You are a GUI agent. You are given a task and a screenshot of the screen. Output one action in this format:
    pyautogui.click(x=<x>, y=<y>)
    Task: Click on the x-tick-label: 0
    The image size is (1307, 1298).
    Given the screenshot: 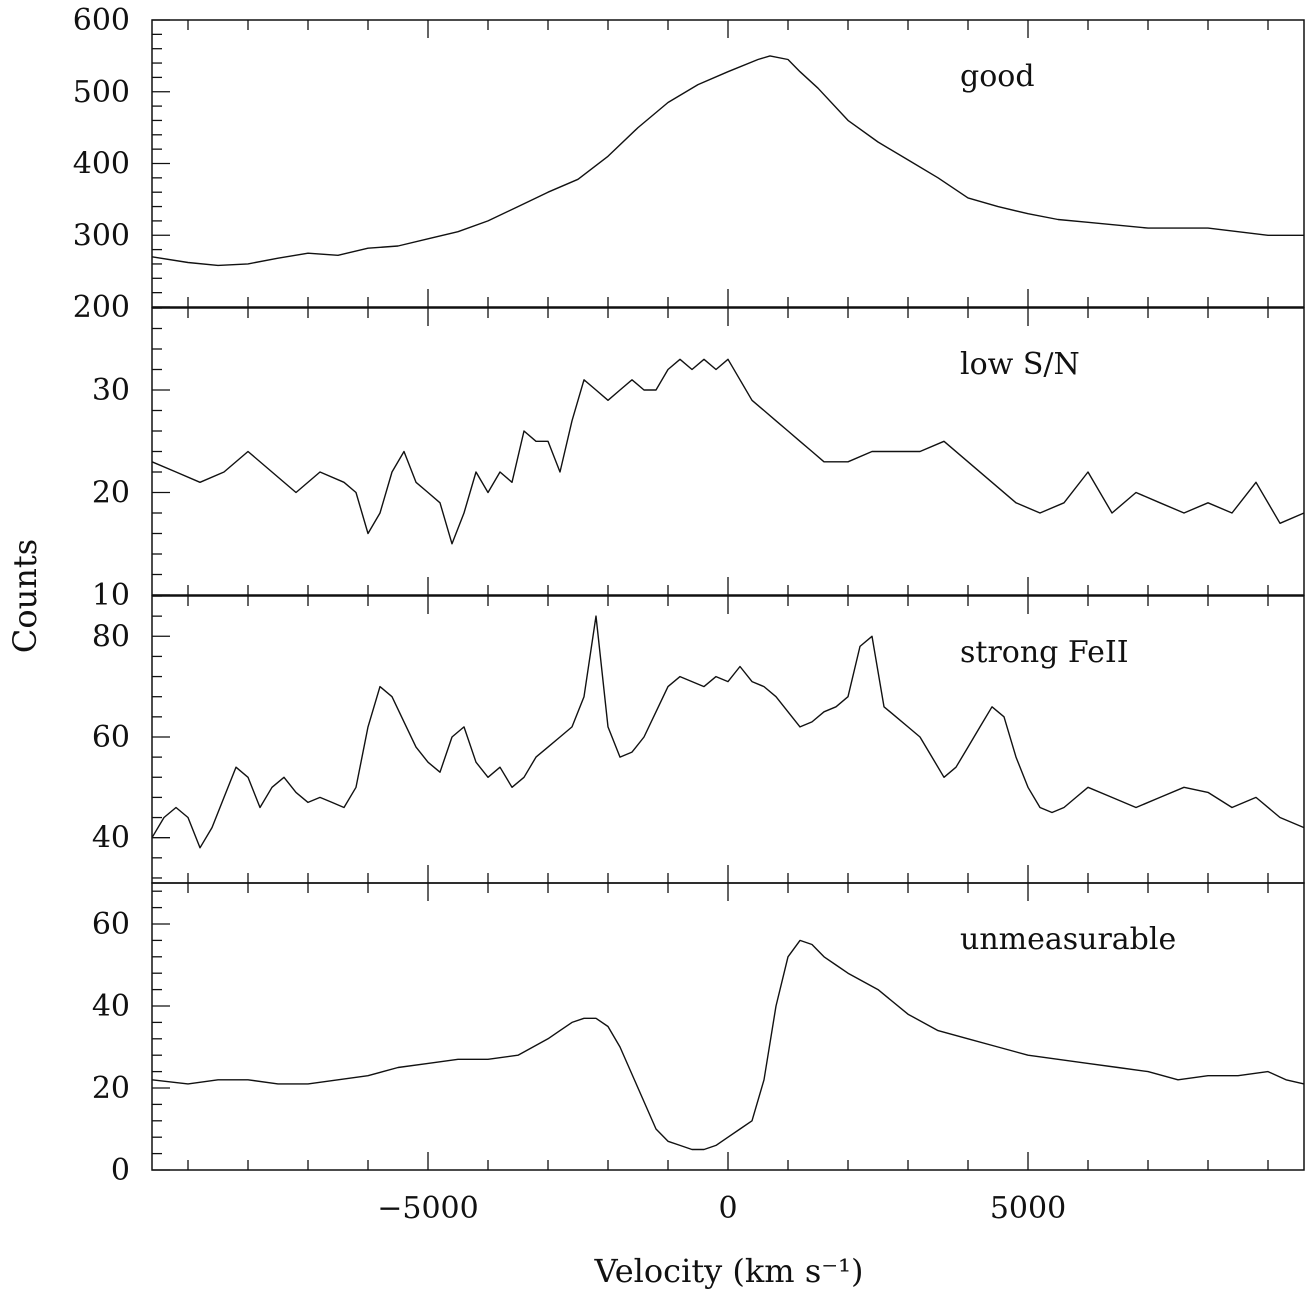 What is the action you would take?
    pyautogui.click(x=727, y=1208)
    